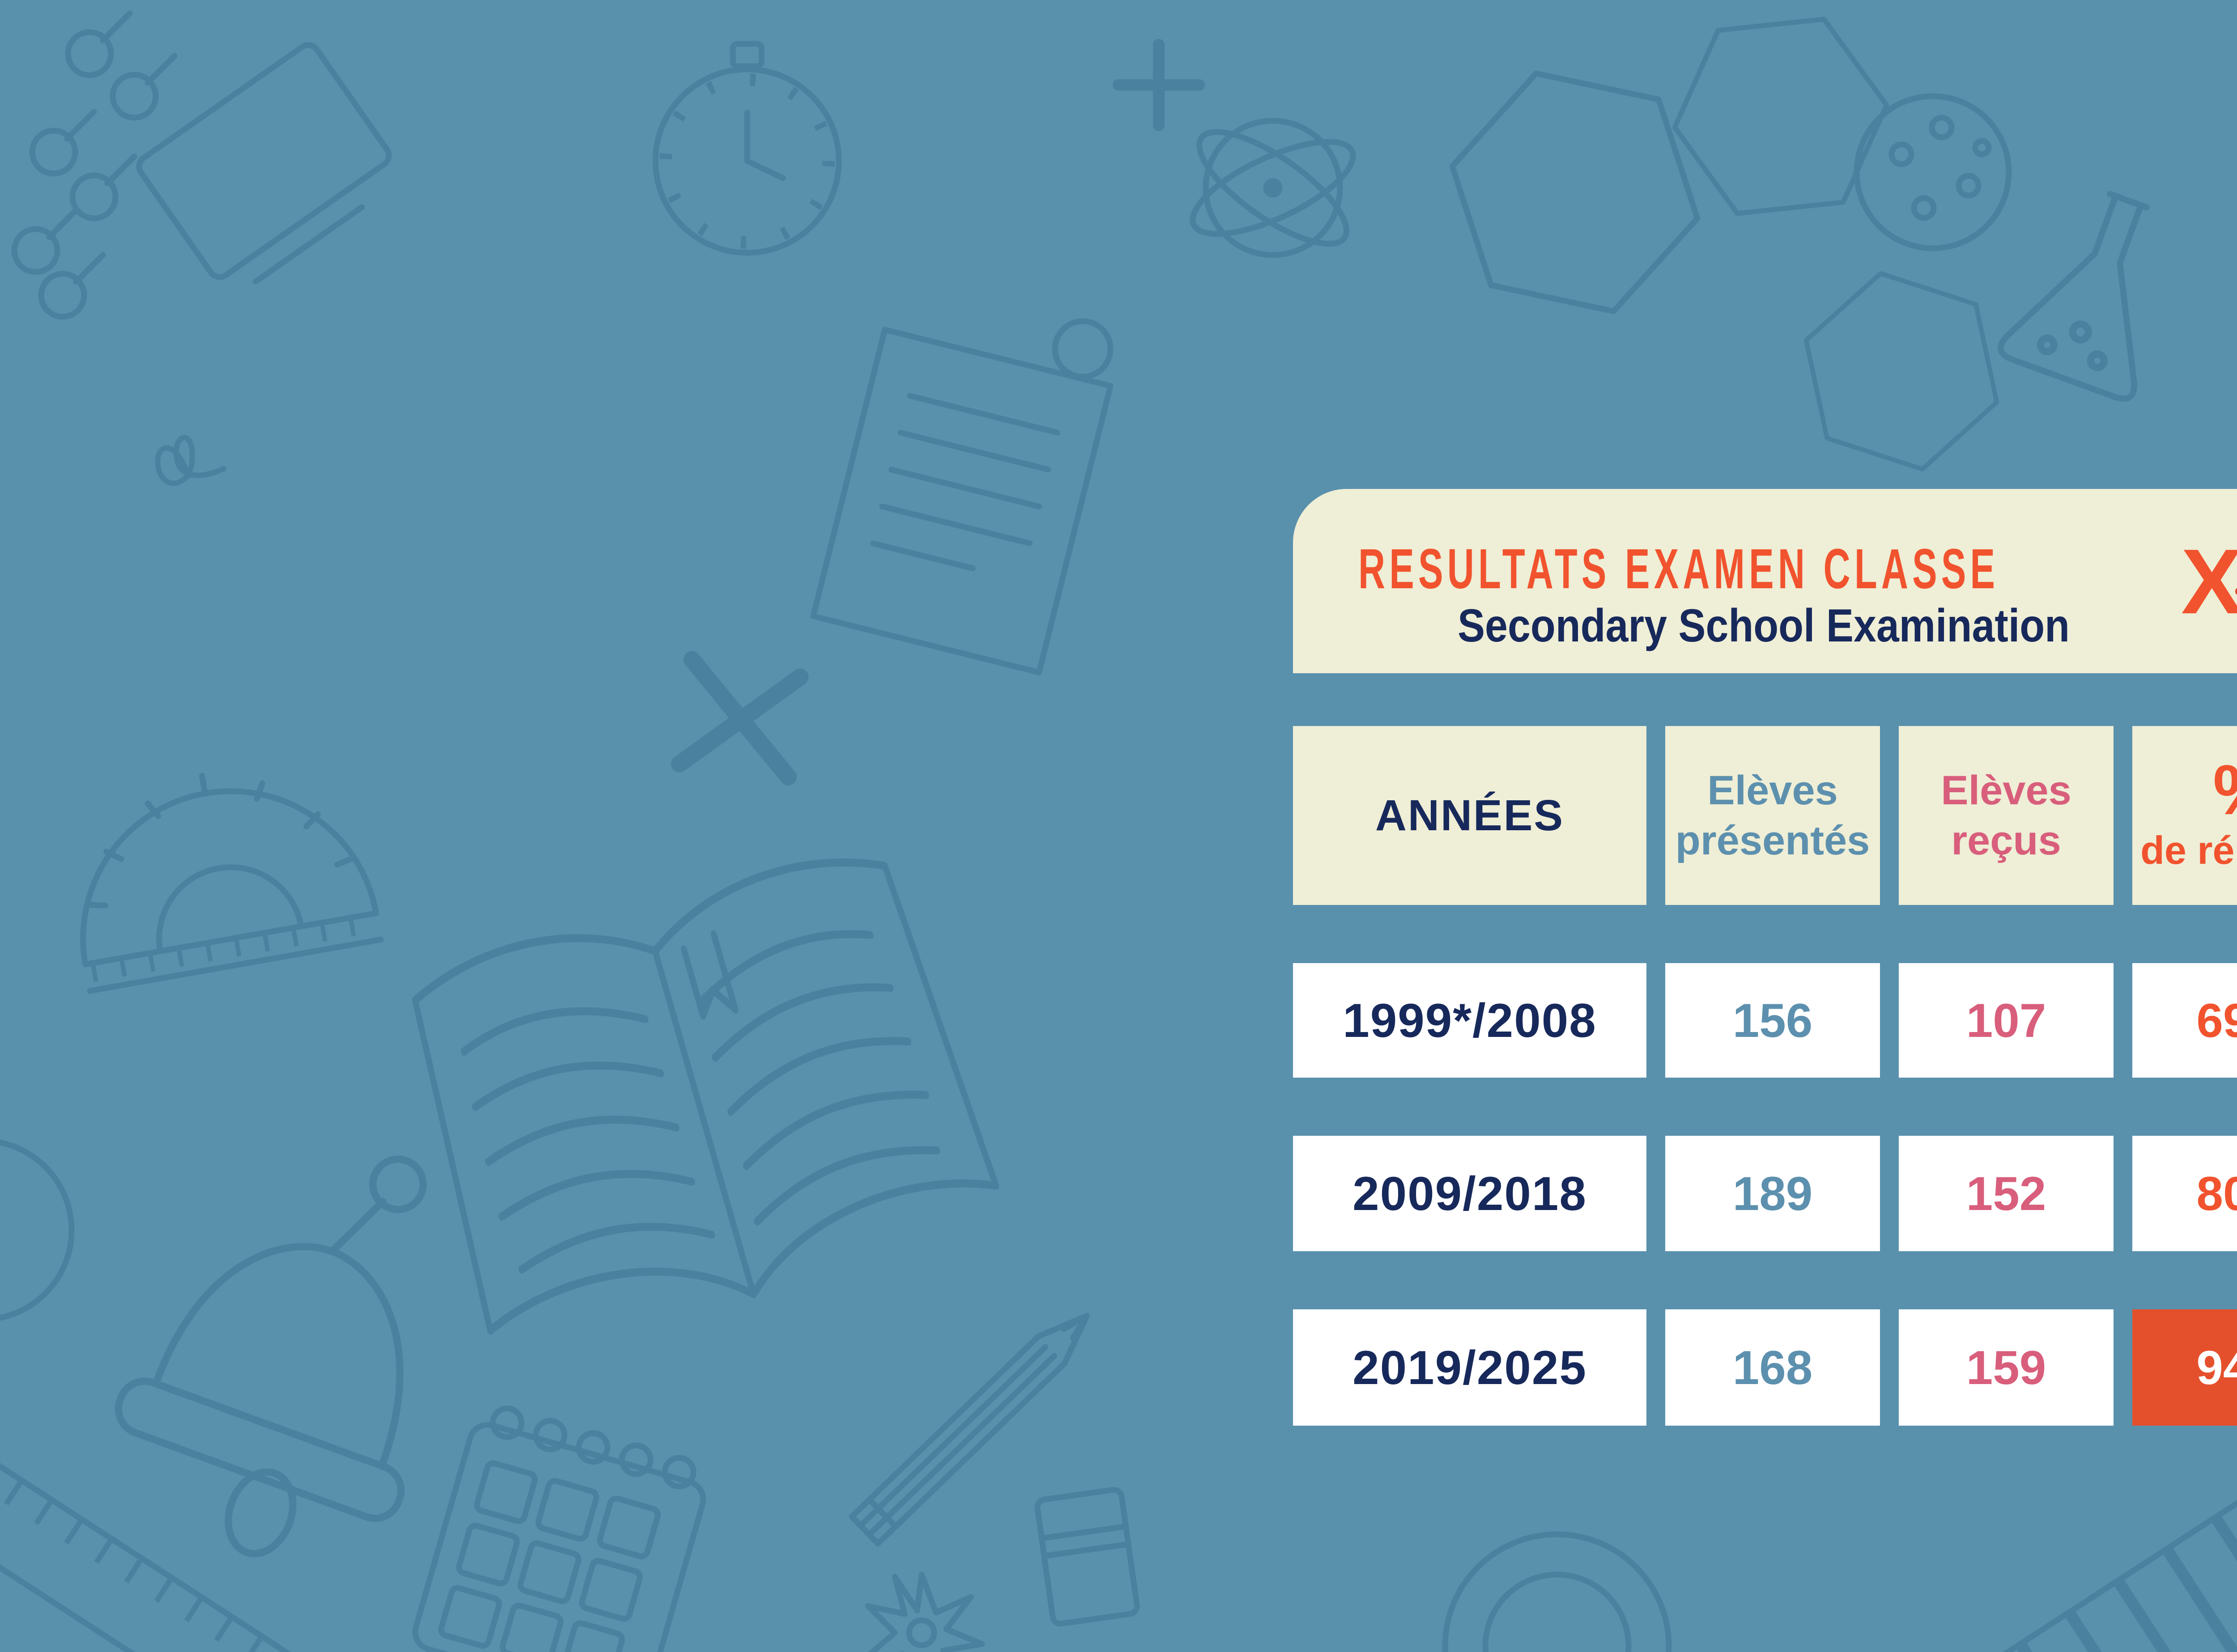  I want to click on cell-rate-row-3-highlighted: 94%, so click(2184, 1367).